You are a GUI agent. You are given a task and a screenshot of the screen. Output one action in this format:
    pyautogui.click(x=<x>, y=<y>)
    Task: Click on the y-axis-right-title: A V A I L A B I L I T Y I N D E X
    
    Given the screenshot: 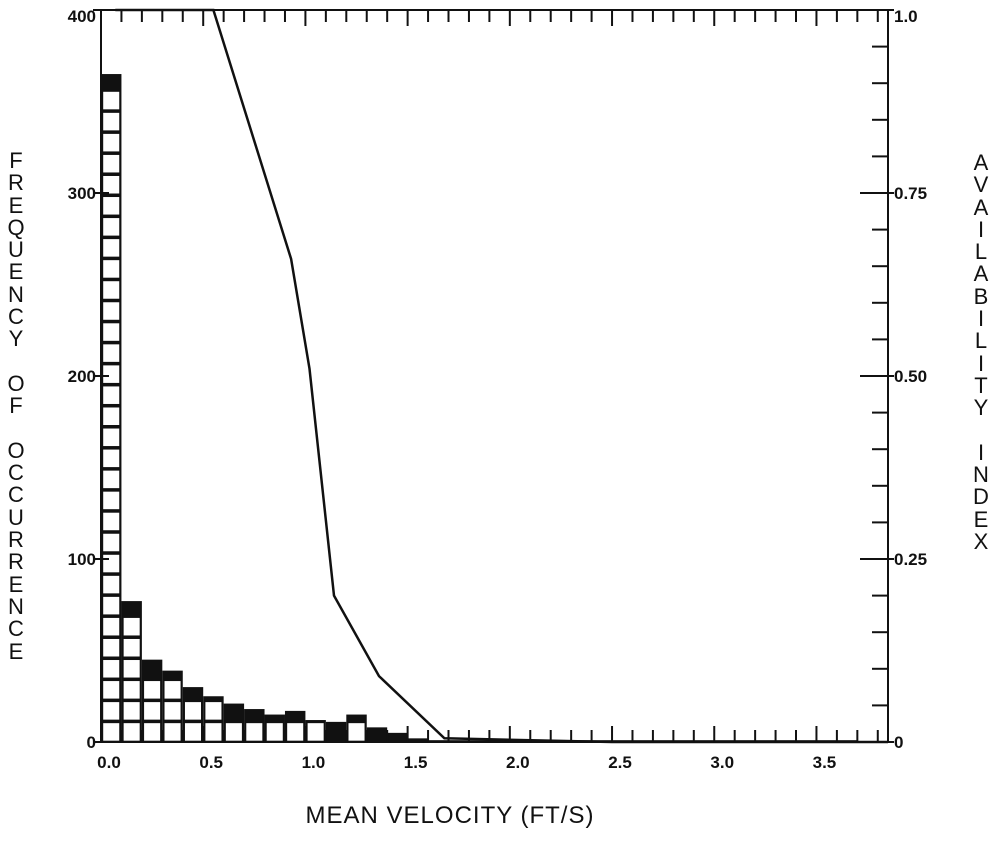 What is the action you would take?
    pyautogui.click(x=981, y=352)
    